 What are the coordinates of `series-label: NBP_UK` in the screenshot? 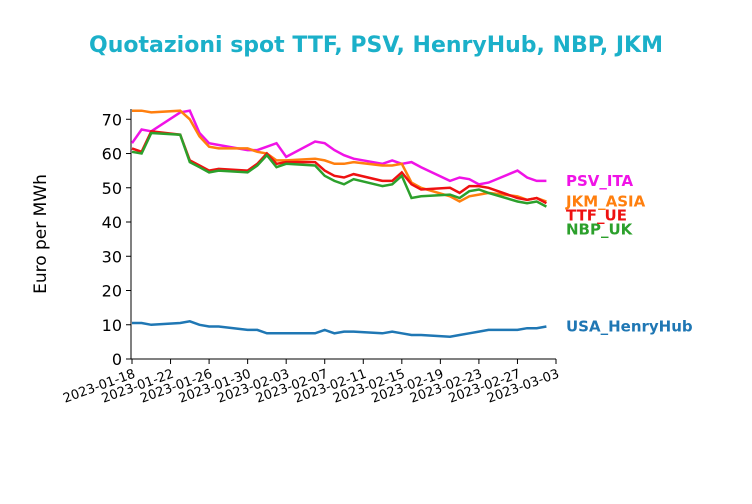 It's located at (600, 229).